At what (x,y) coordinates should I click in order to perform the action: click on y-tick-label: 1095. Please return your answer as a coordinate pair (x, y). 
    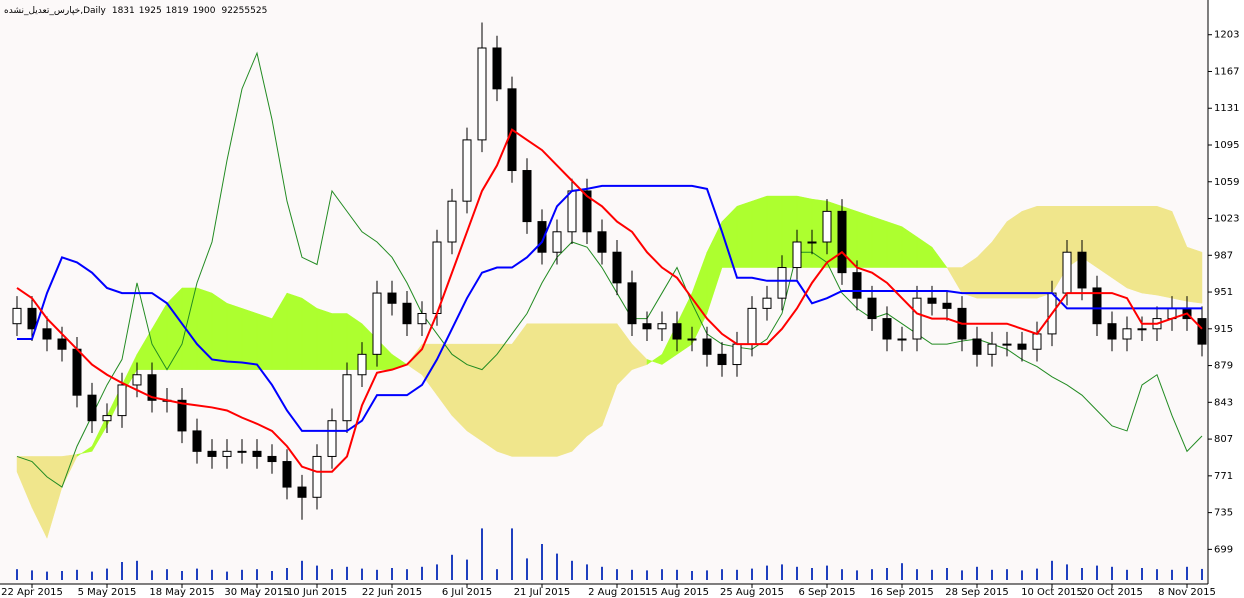
    Looking at the image, I should click on (1226, 145).